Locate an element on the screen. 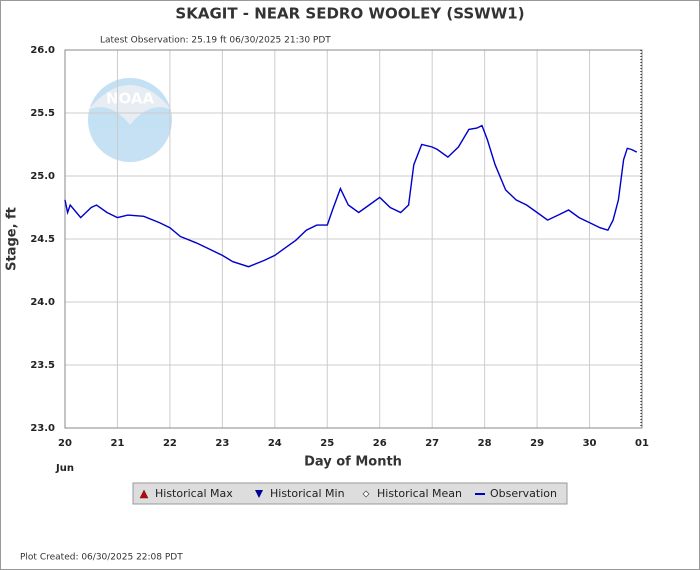 The image size is (700, 570). x-axis-label: Day of Month is located at coordinates (353, 462).